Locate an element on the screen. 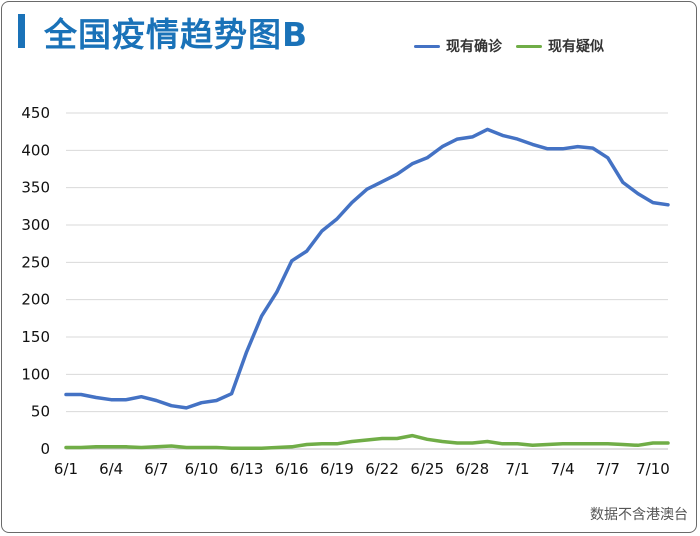 The height and width of the screenshot is (536, 700). x-tick-label-6-7: 6/7 is located at coordinates (156, 469).